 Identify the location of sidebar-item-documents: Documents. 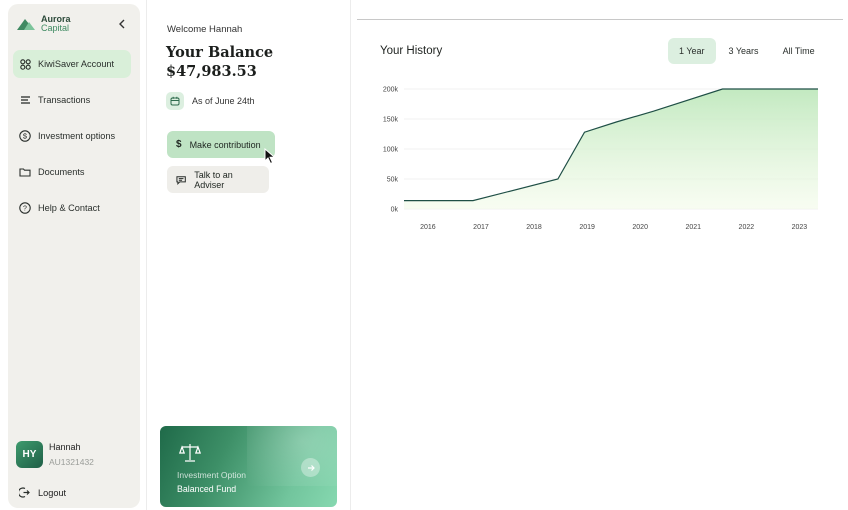
(72, 172).